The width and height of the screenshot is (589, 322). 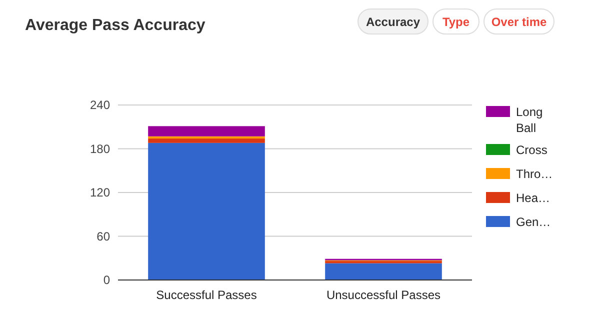 What do you see at coordinates (456, 22) in the screenshot?
I see `text: Type` at bounding box center [456, 22].